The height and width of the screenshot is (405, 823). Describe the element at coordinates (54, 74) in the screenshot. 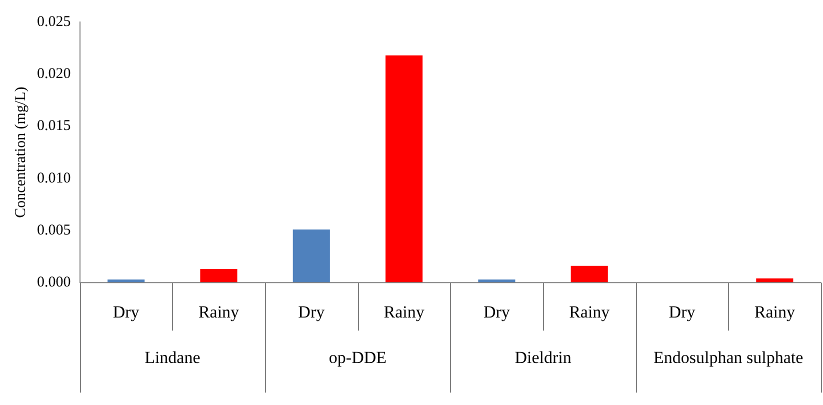

I see `y-tick-label: 0.020` at that location.